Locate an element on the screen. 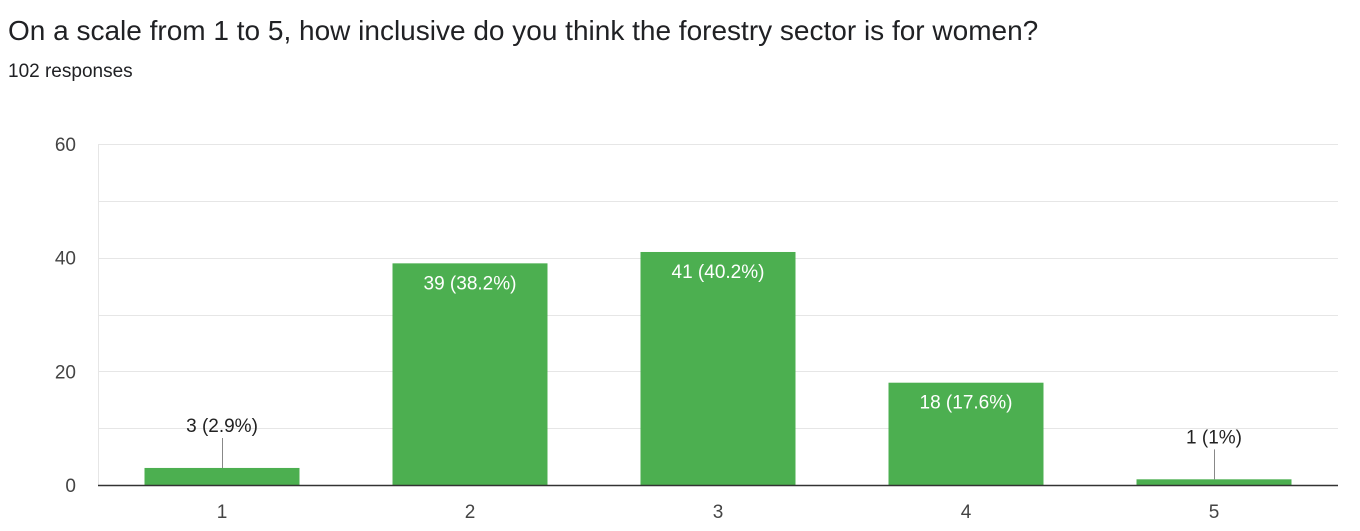  data-label: 18 (17.6%) is located at coordinates (966, 403).